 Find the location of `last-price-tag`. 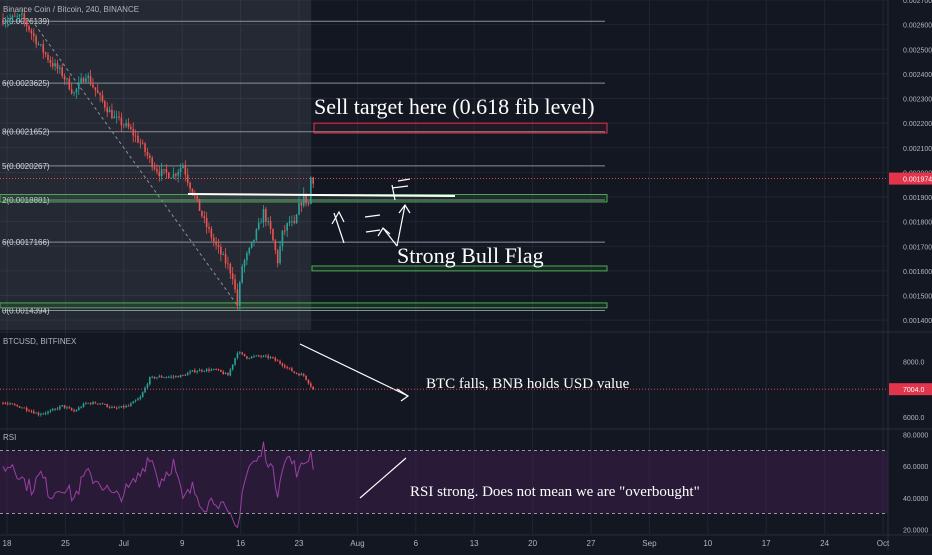

last-price-tag is located at coordinates (910, 178).